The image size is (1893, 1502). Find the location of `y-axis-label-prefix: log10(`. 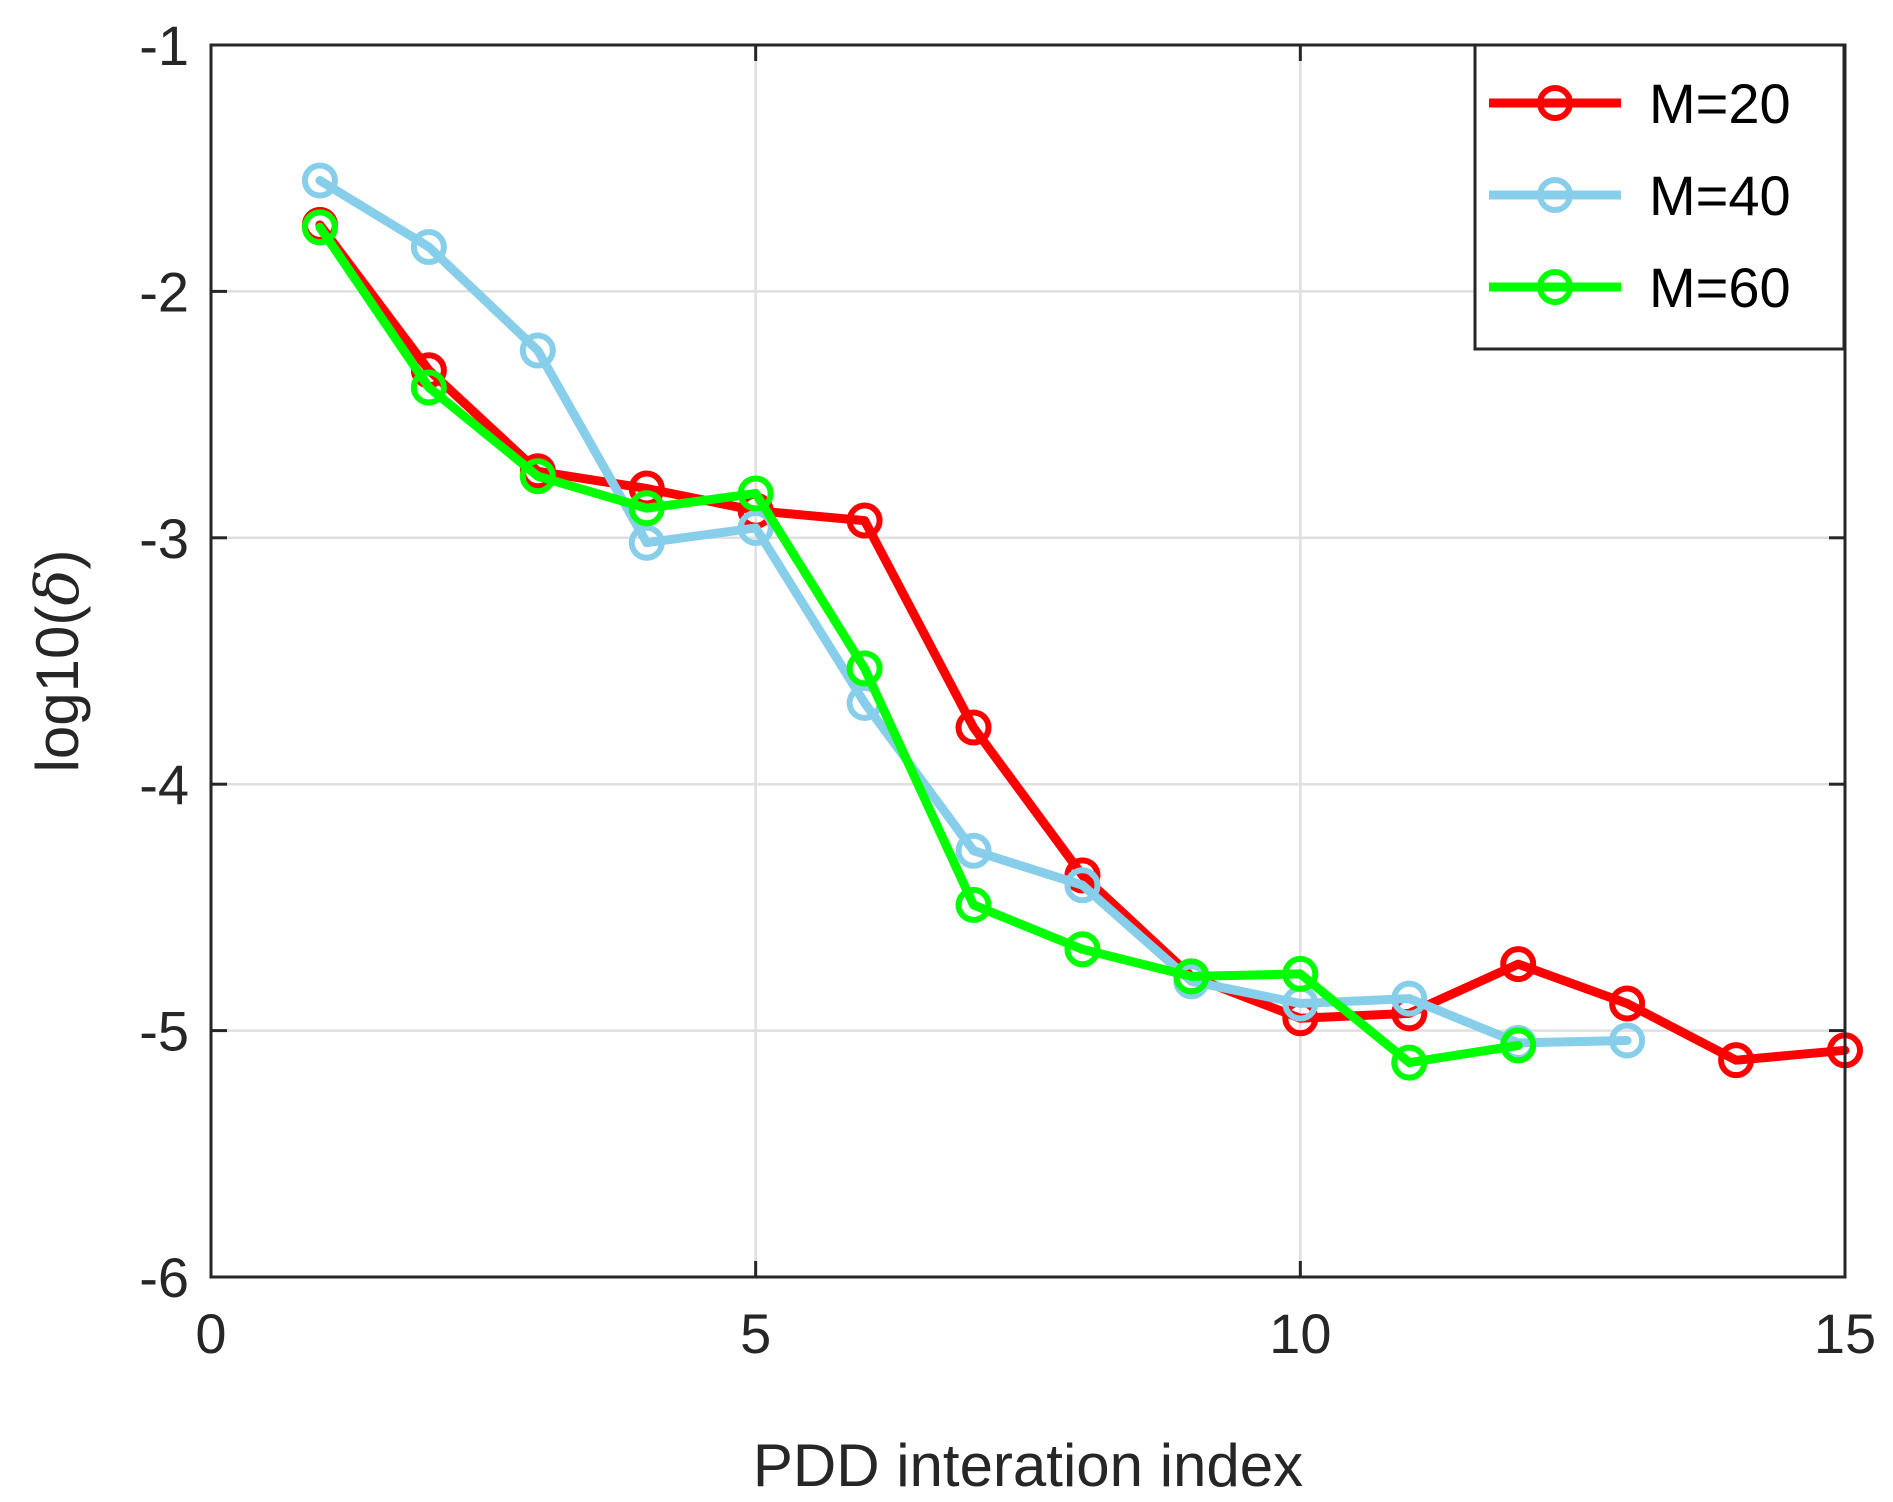

y-axis-label-prefix: log10( is located at coordinates (57, 689).